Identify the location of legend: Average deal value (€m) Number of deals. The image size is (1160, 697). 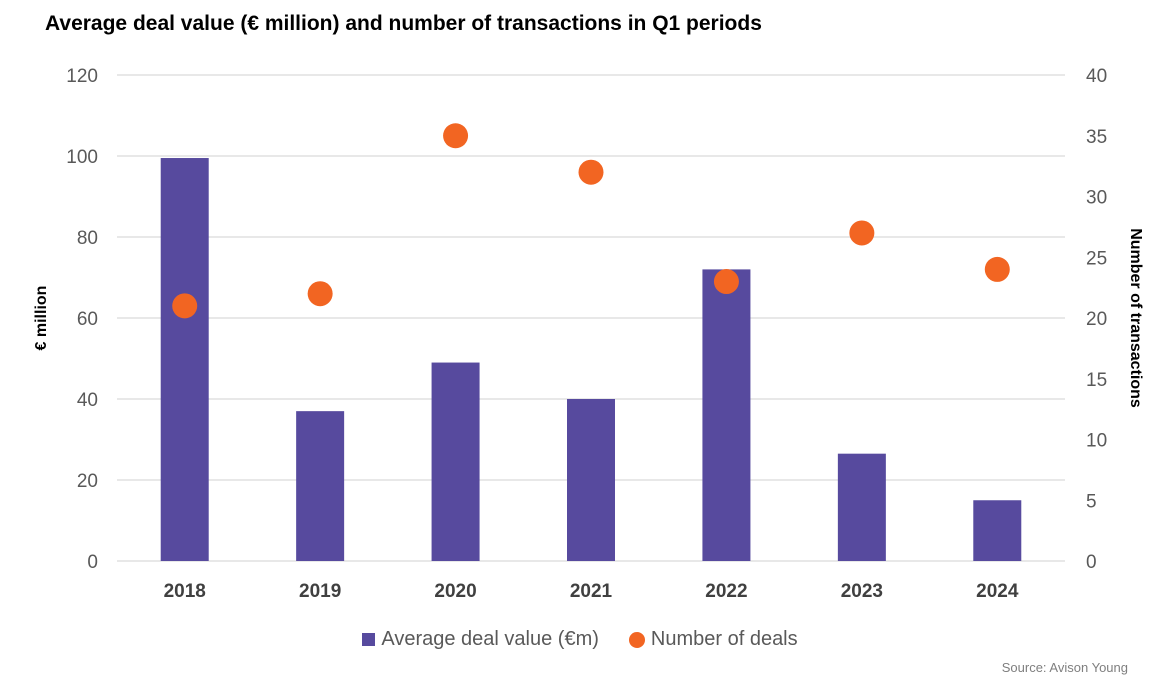
(580, 639).